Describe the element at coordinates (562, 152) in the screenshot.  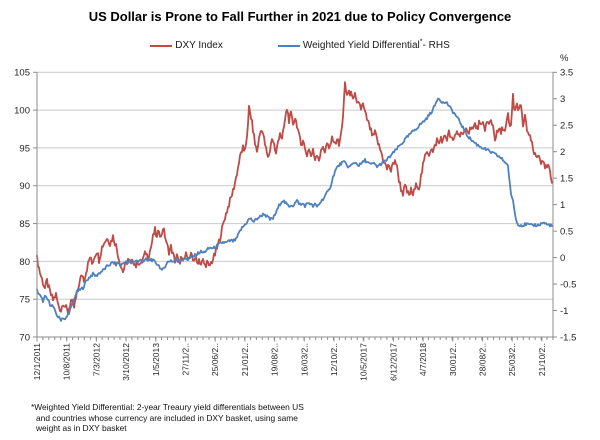
I see `right-axis-tick-label: 2` at that location.